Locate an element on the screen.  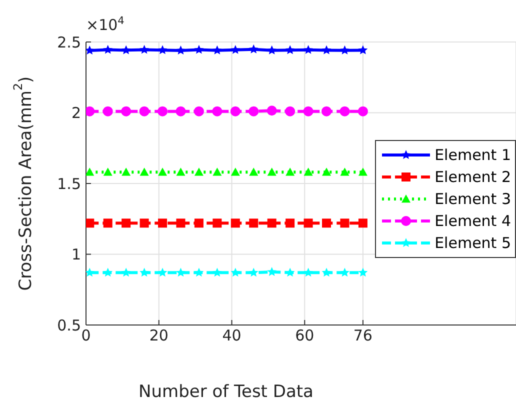
legend-label: Element 3 is located at coordinates (472, 199).